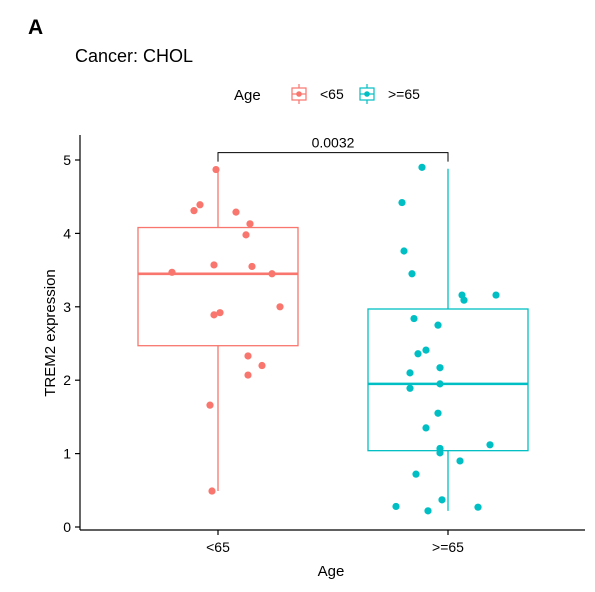 This screenshot has height=592, width=595. What do you see at coordinates (247, 95) in the screenshot?
I see `legend-title: Age` at bounding box center [247, 95].